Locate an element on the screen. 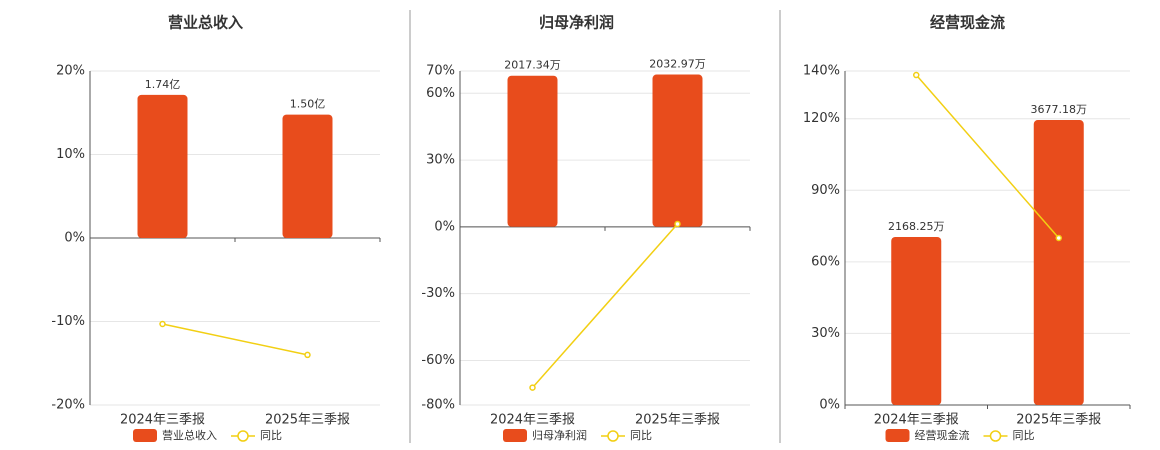  y-tick-label: 90% is located at coordinates (825, 190).